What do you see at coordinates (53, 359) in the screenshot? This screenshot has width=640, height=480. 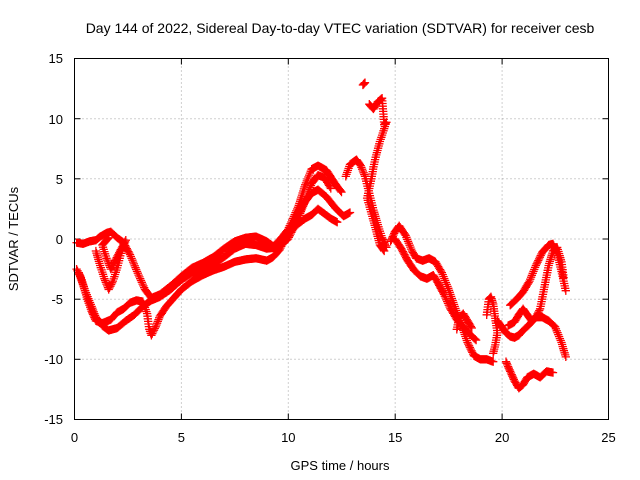 I see `y-tick-label: -10` at bounding box center [53, 359].